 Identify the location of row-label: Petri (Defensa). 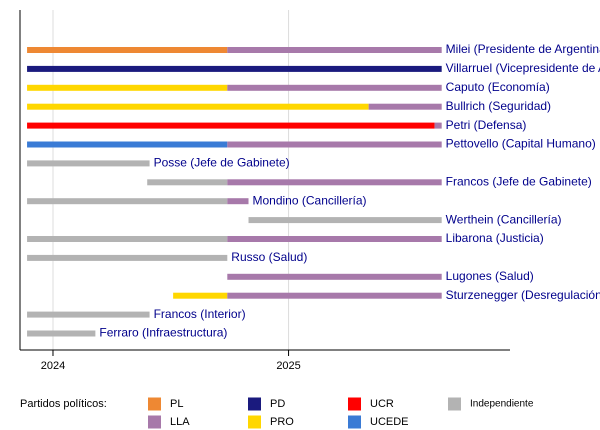
(486, 125).